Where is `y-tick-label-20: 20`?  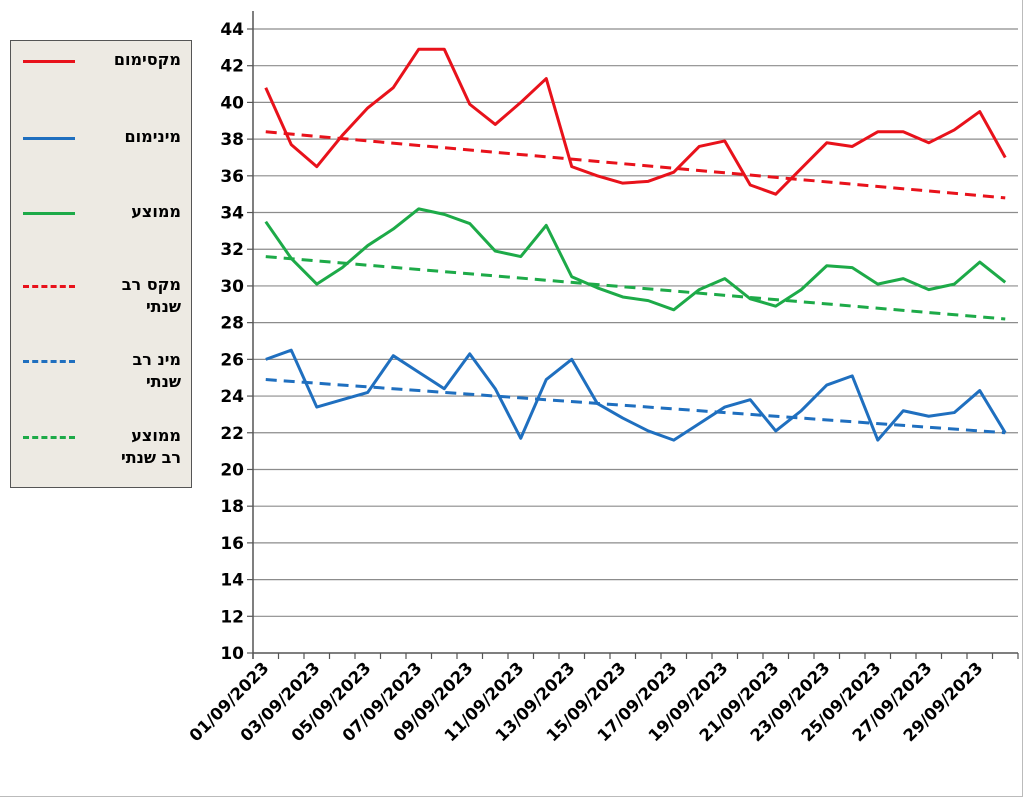 y-tick-label-20: 20 is located at coordinates (232, 470).